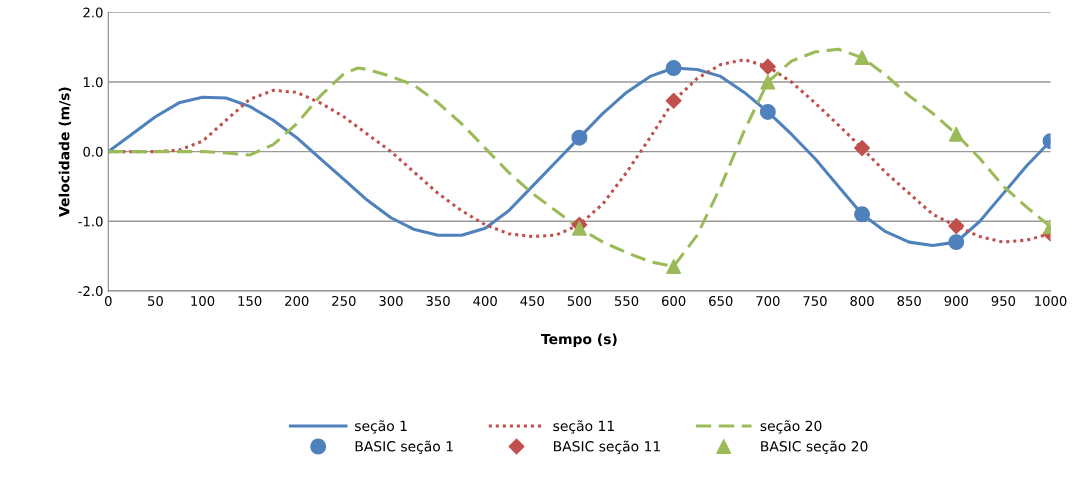 Image resolution: width=1083 pixels, height=493 pixels. What do you see at coordinates (93, 151) in the screenshot?
I see `y-tick-label: 0.0` at bounding box center [93, 151].